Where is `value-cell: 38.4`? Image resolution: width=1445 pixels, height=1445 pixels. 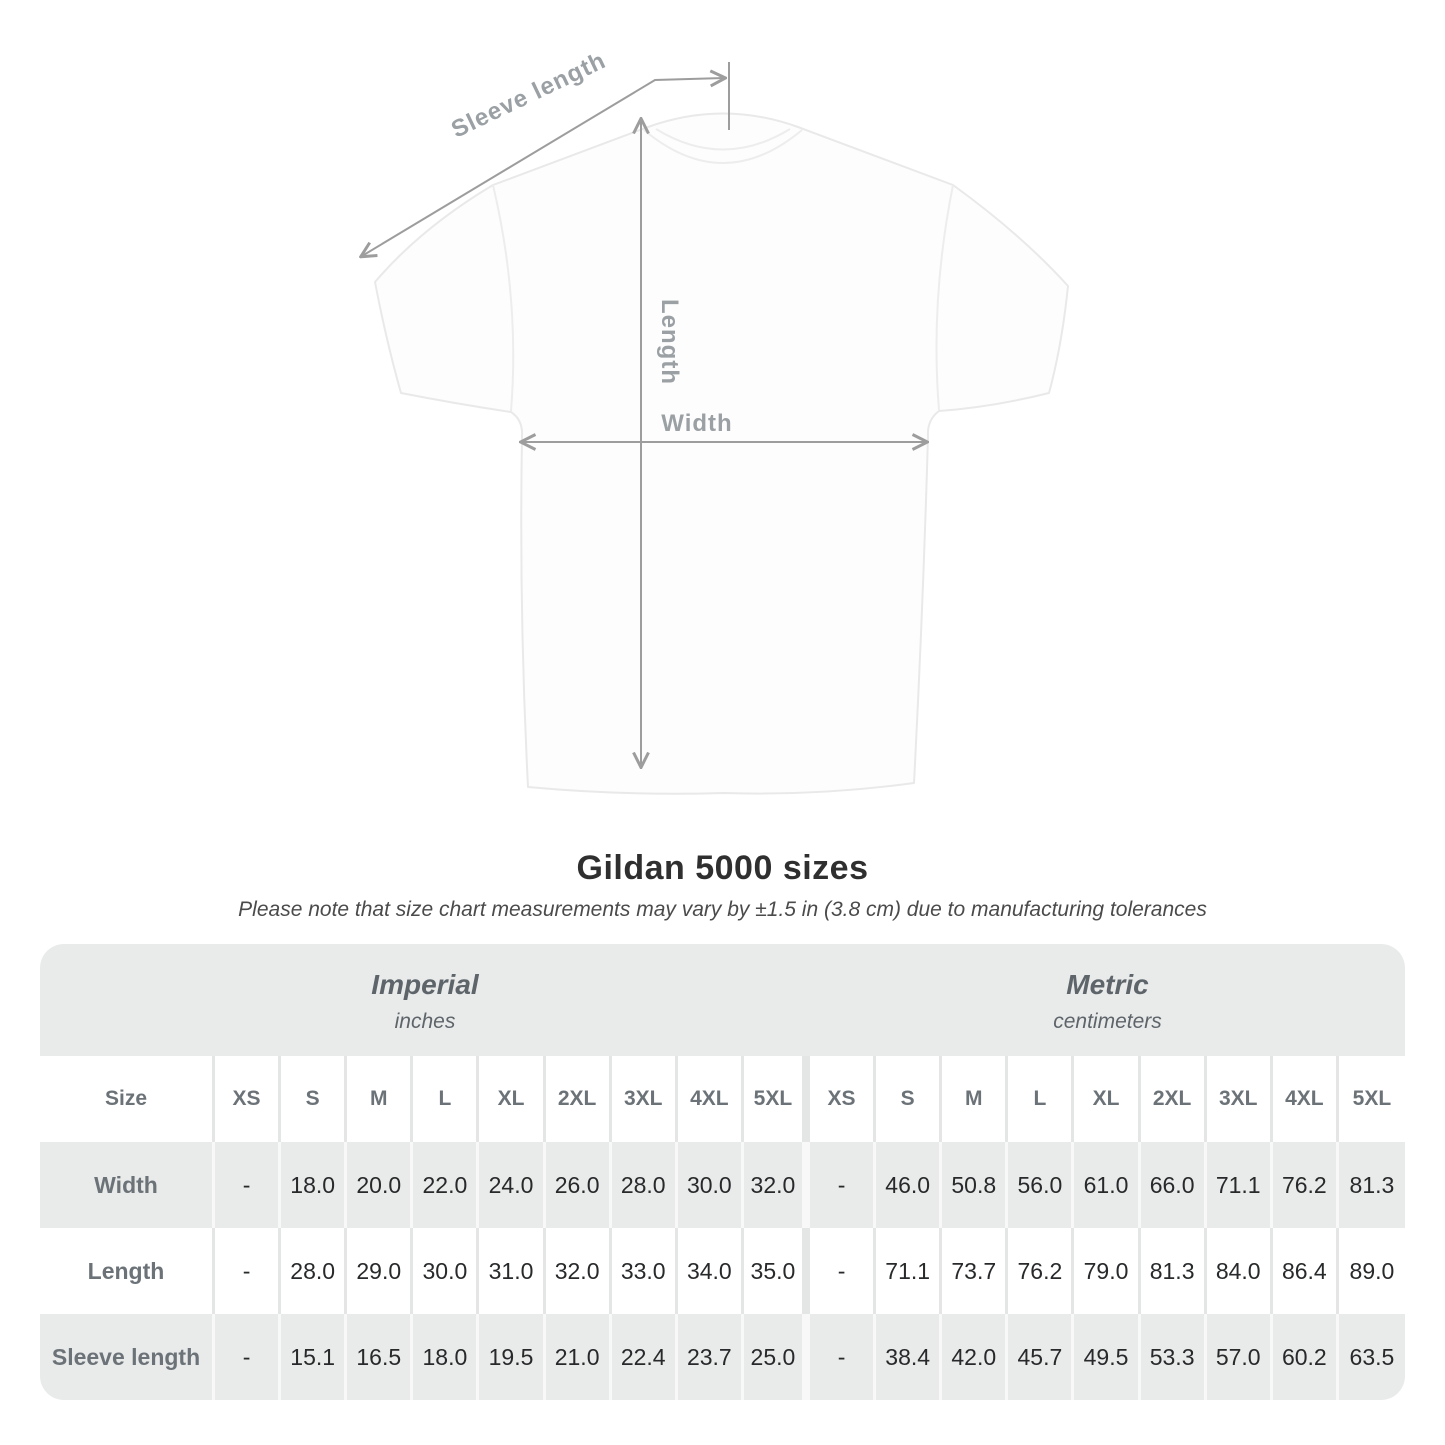
value-cell: 38.4 is located at coordinates (909, 1357).